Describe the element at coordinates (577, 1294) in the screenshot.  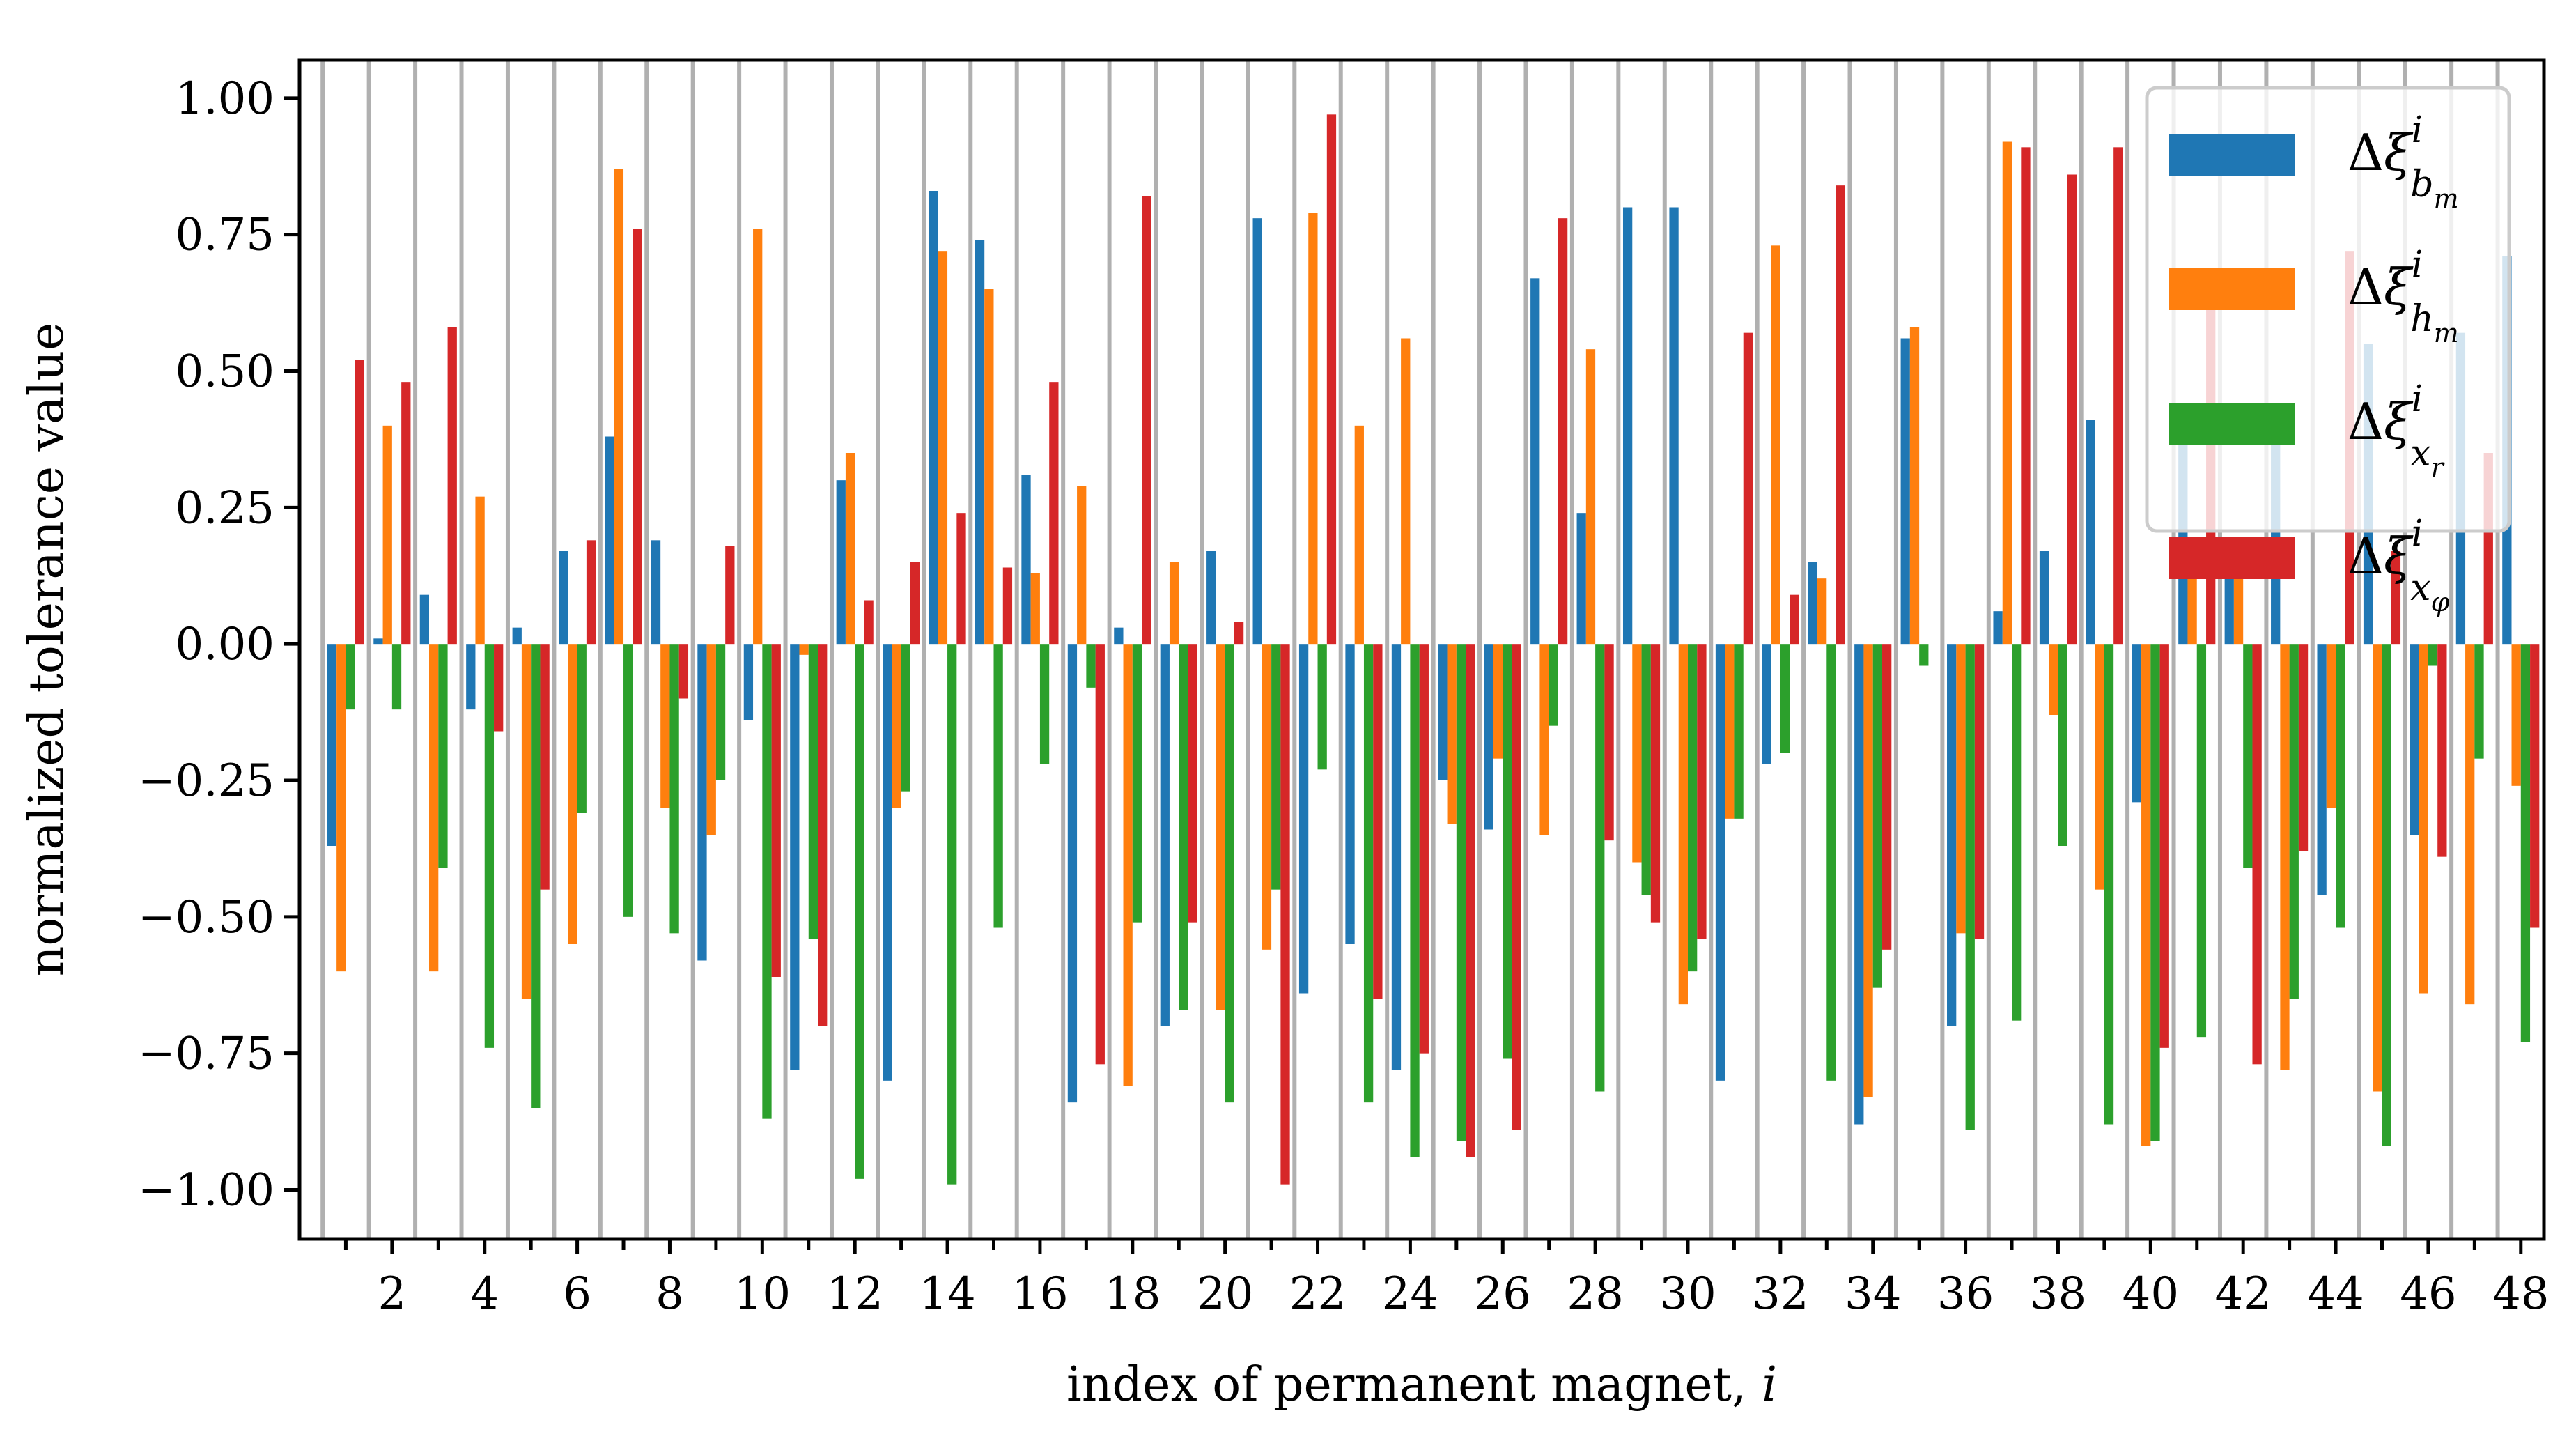
I see `x-tick-label: 6` at that location.